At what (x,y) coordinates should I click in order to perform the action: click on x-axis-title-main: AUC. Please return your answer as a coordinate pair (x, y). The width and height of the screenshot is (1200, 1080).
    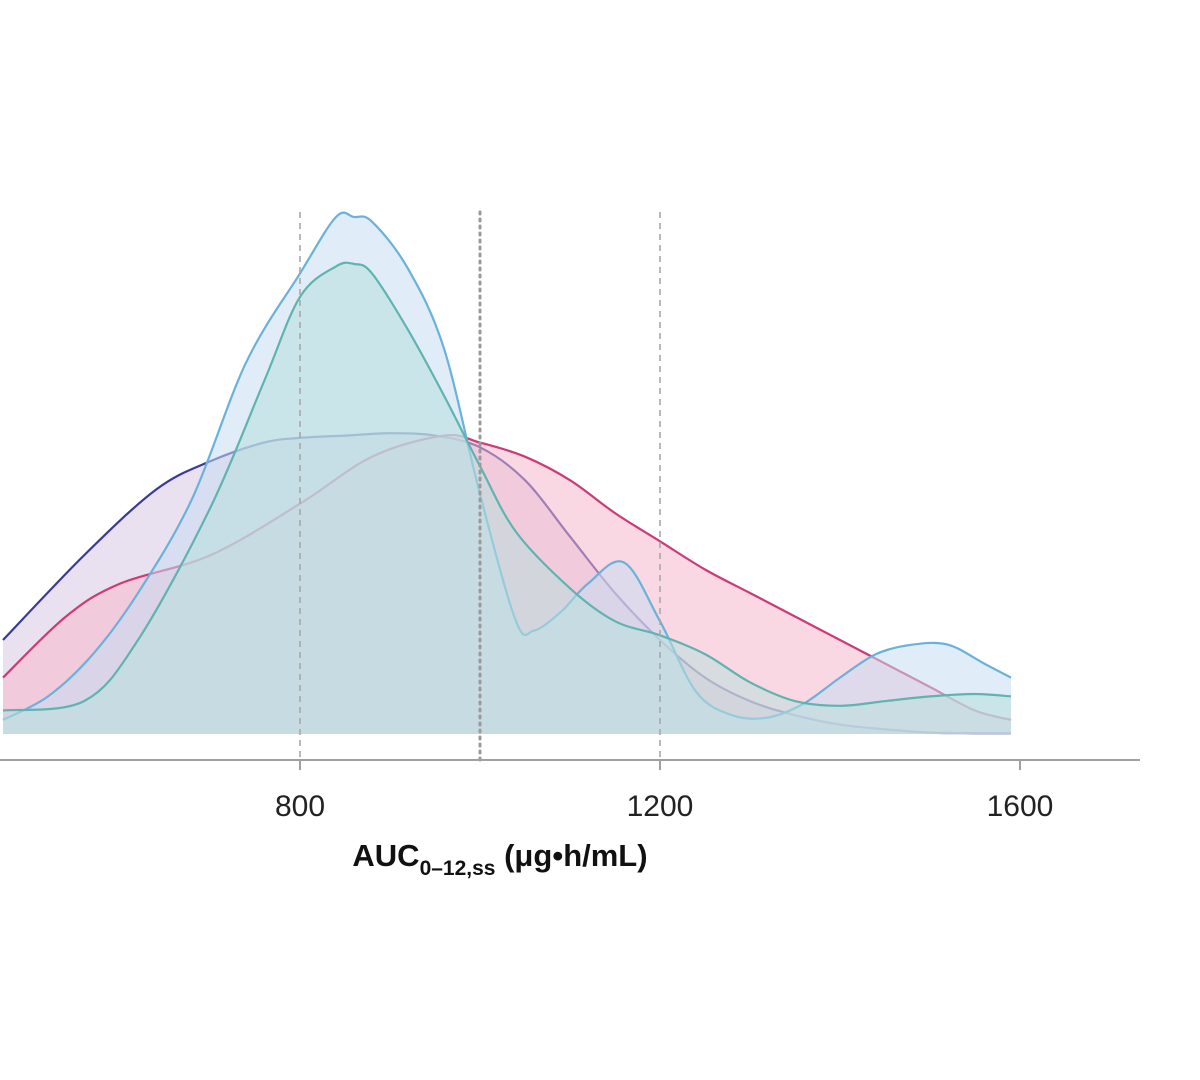
    Looking at the image, I should click on (385, 855).